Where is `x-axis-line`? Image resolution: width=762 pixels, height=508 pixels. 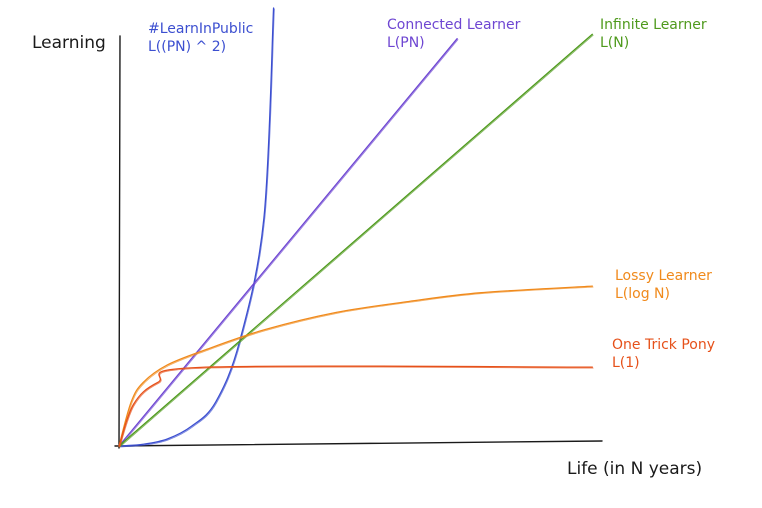 x-axis-line is located at coordinates (358, 443).